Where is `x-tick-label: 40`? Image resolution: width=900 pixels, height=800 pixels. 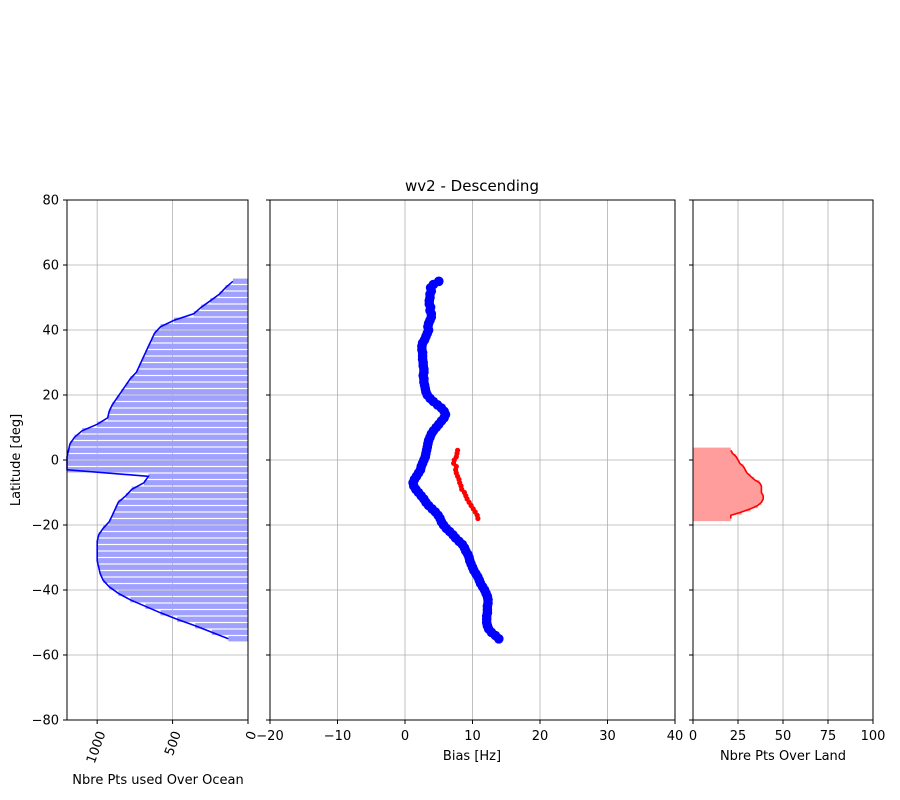 x-tick-label: 40 is located at coordinates (675, 736).